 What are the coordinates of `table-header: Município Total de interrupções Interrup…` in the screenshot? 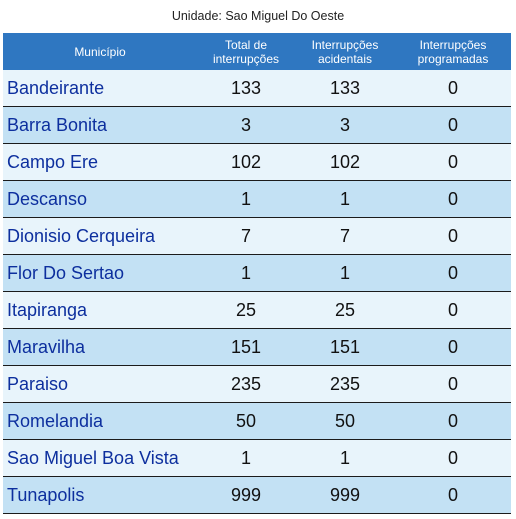 It's located at (257, 51).